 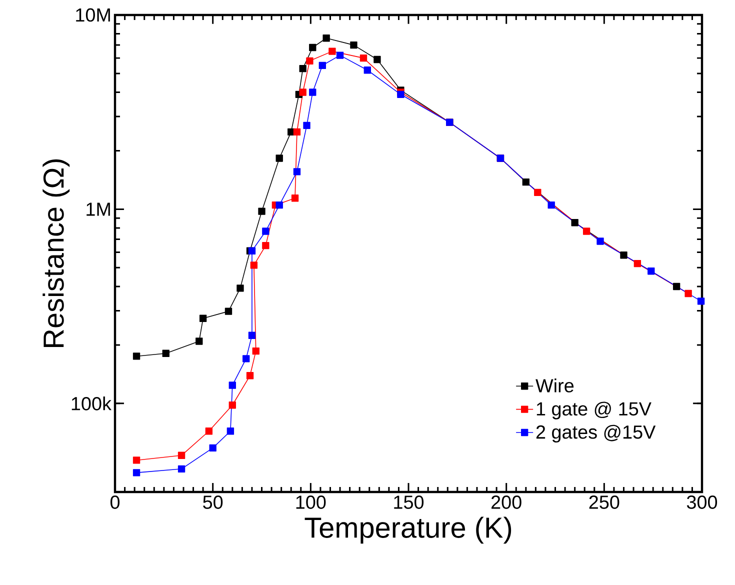 What do you see at coordinates (702, 502) in the screenshot?
I see `x-tick-label: 300` at bounding box center [702, 502].